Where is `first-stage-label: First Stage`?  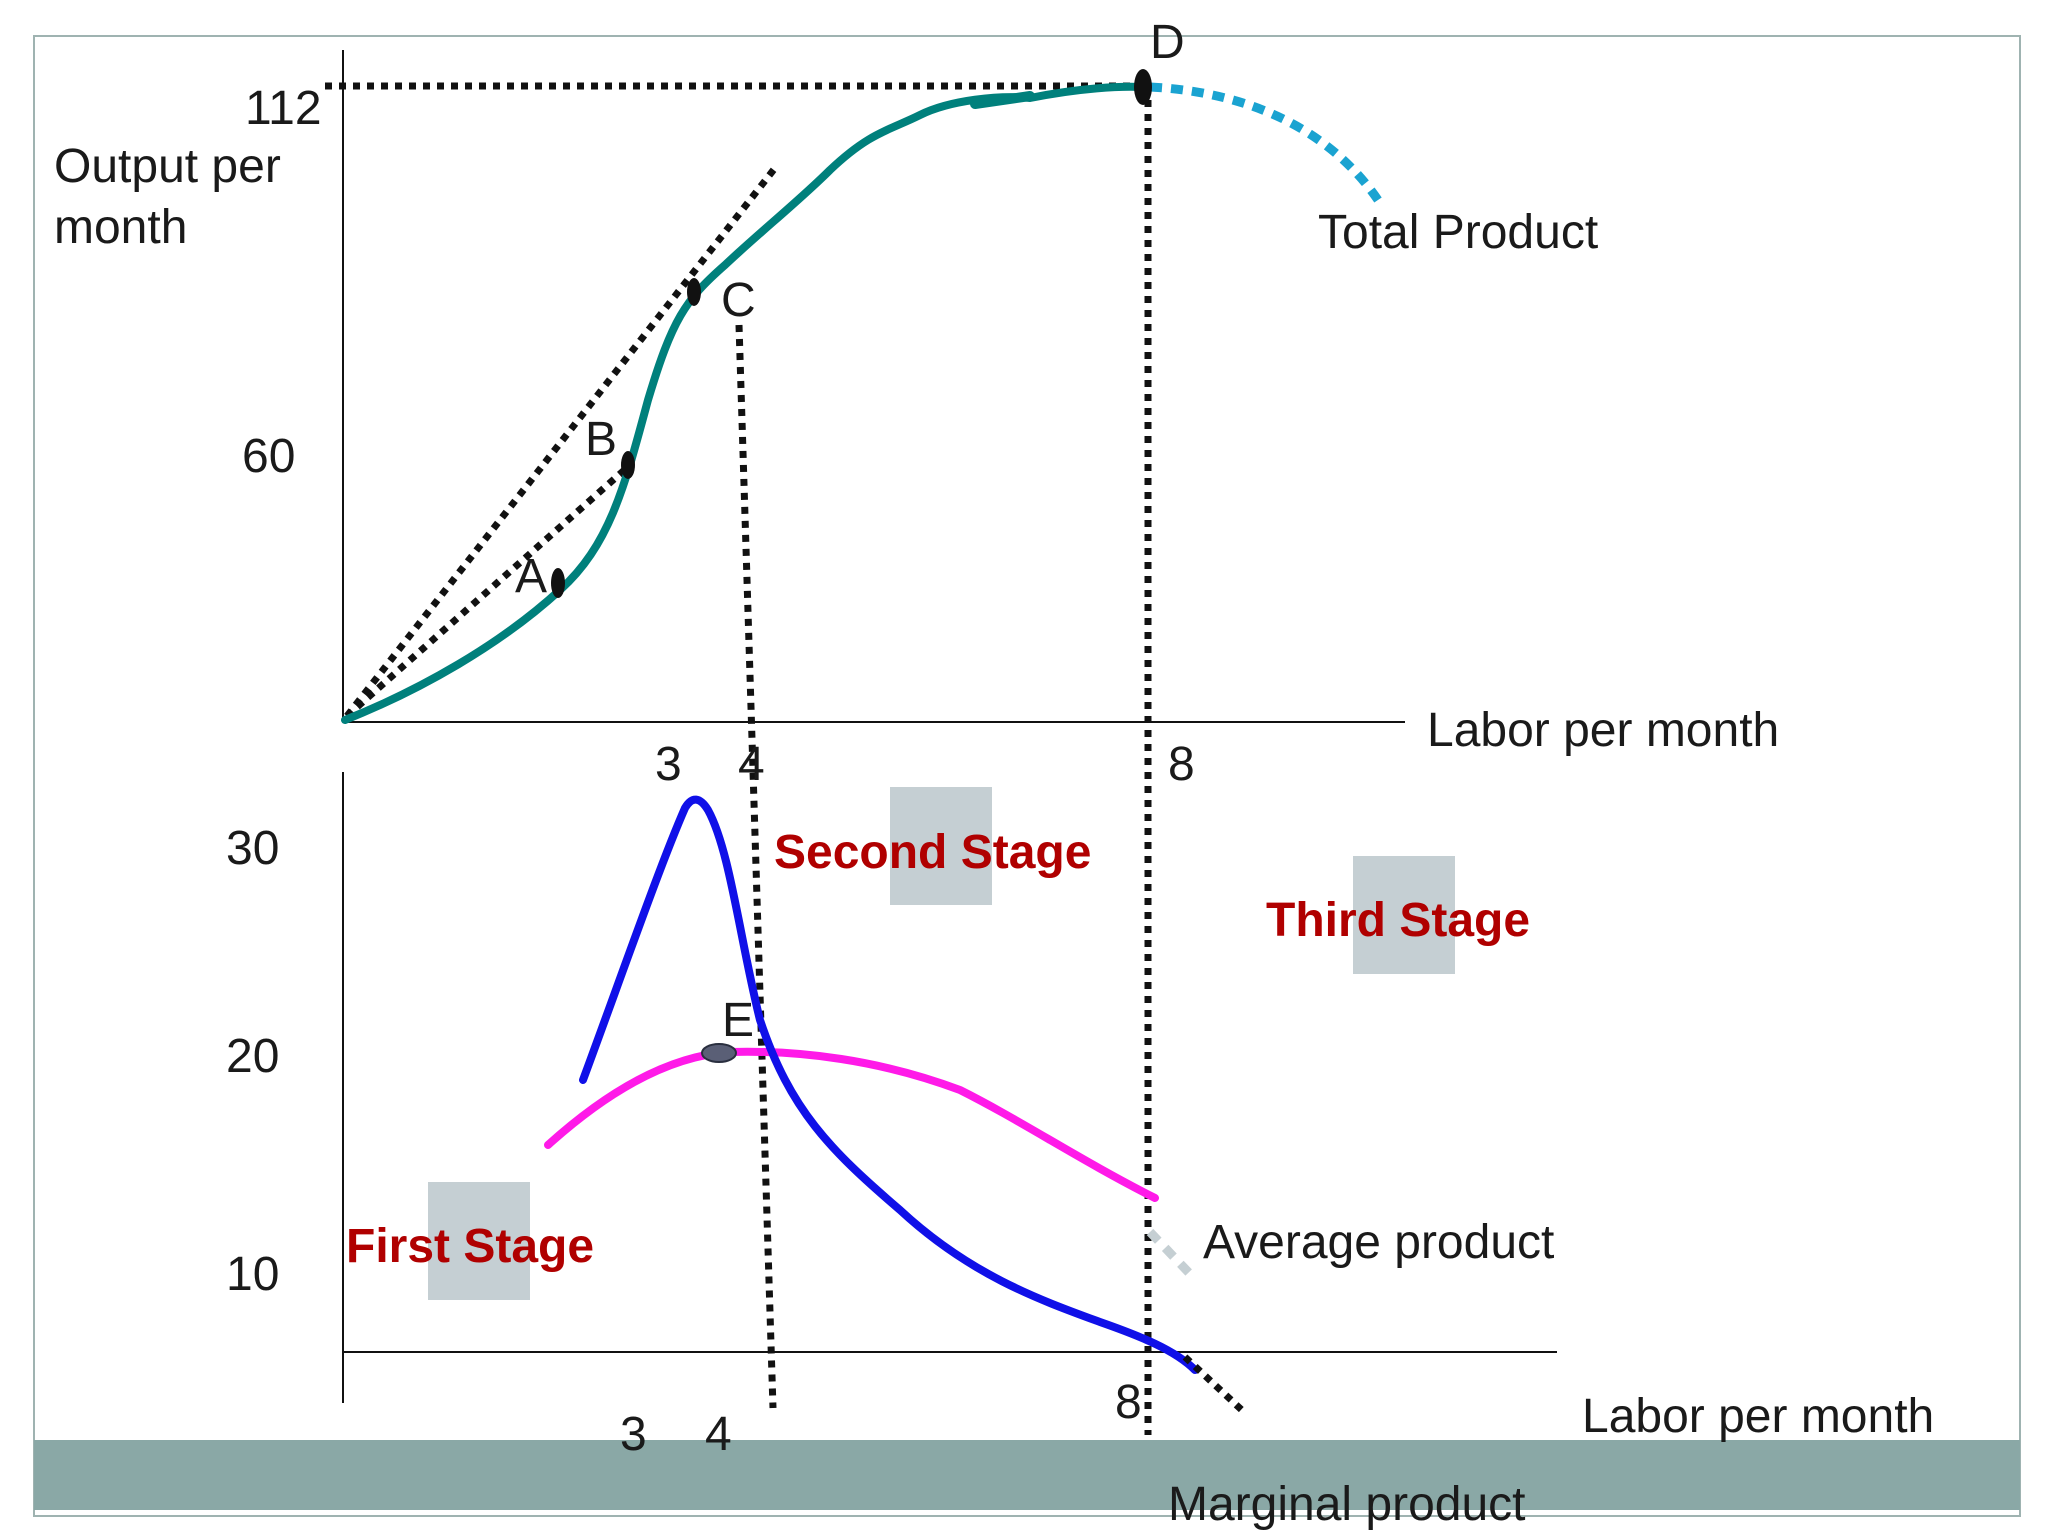
first-stage-label: First Stage is located at coordinates (470, 1246).